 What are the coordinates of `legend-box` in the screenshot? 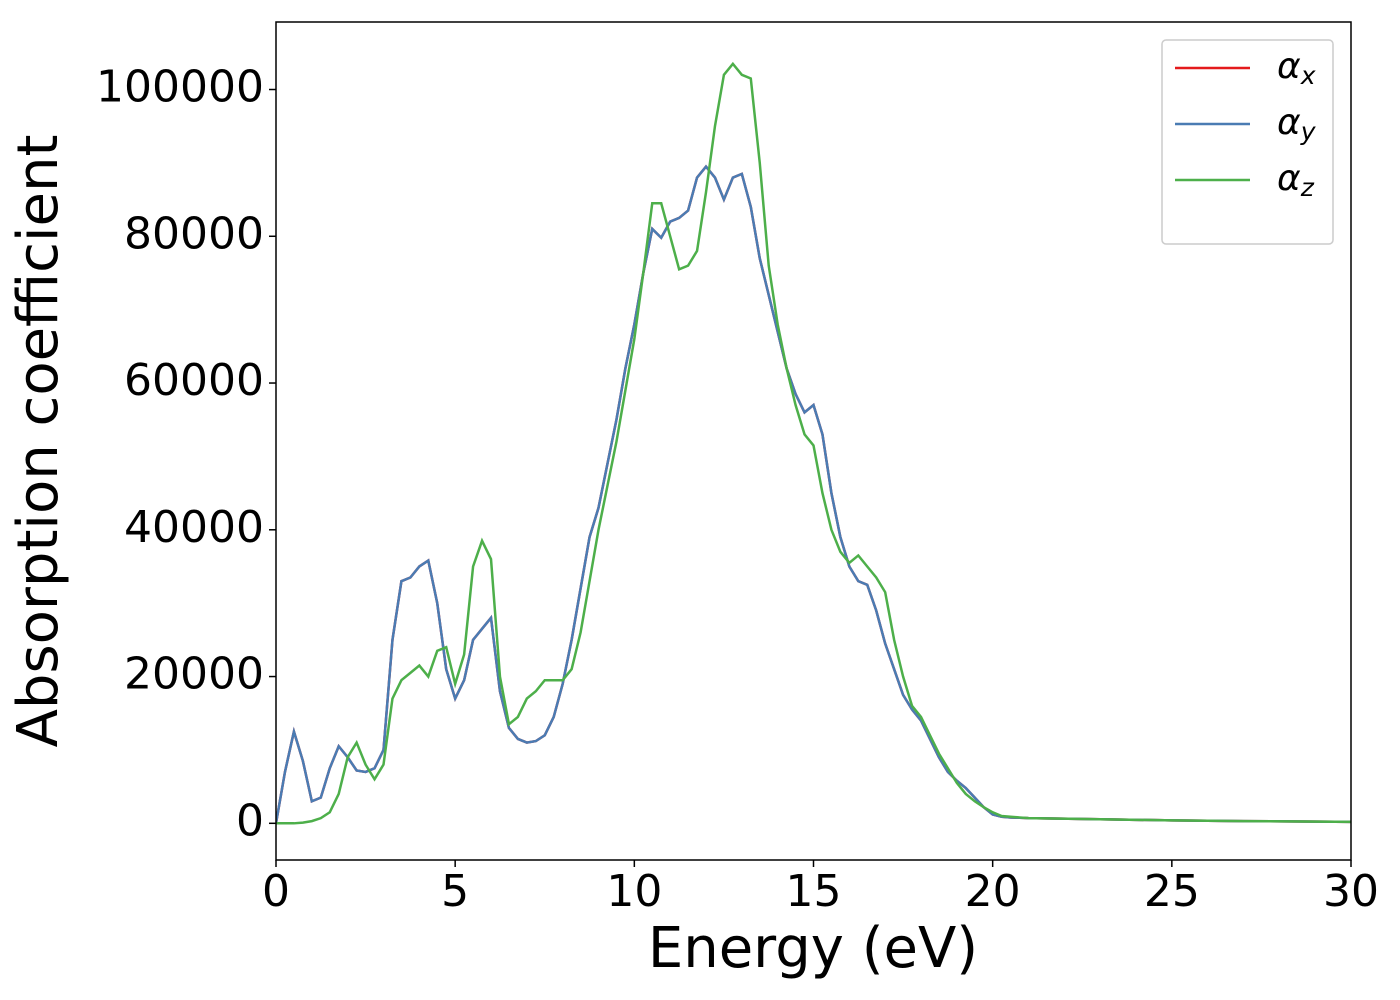 It's located at (1247, 142).